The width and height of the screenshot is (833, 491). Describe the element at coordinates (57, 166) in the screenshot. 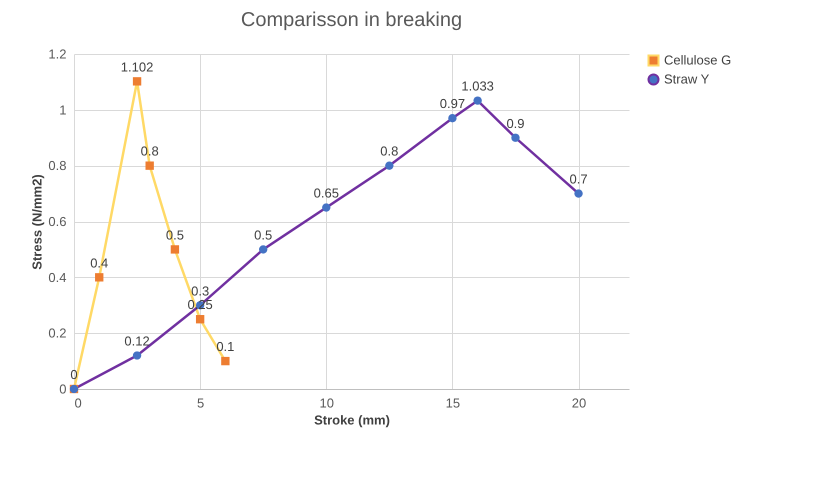

I see `y-tick-label: 0.8` at that location.